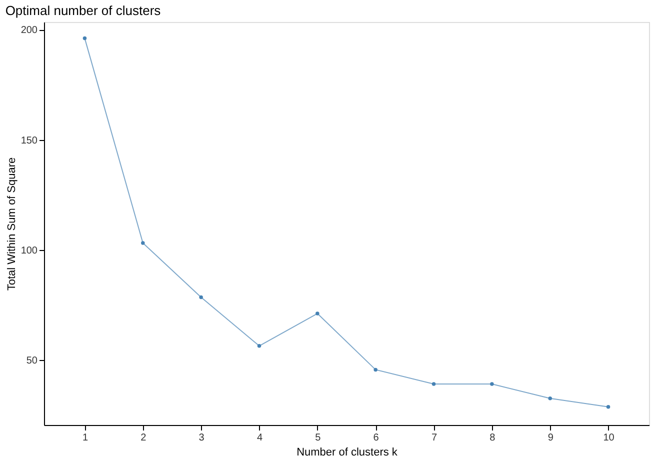  What do you see at coordinates (83, 10) in the screenshot?
I see `chart-title: Optimal number of clusters` at bounding box center [83, 10].